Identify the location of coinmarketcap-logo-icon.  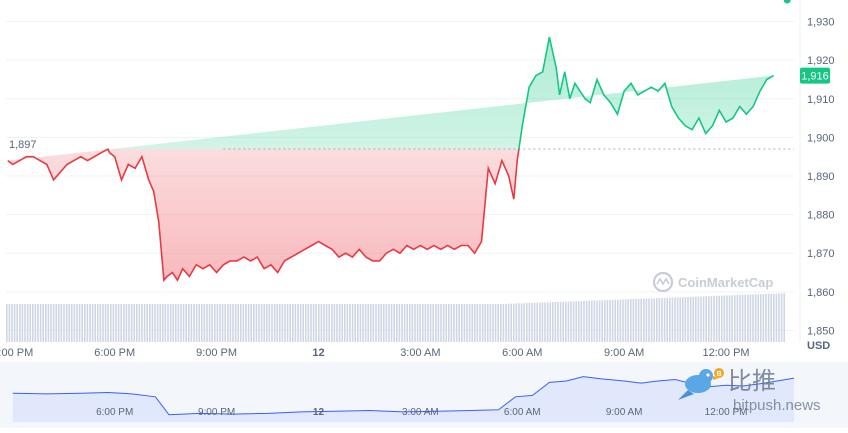
(663, 282).